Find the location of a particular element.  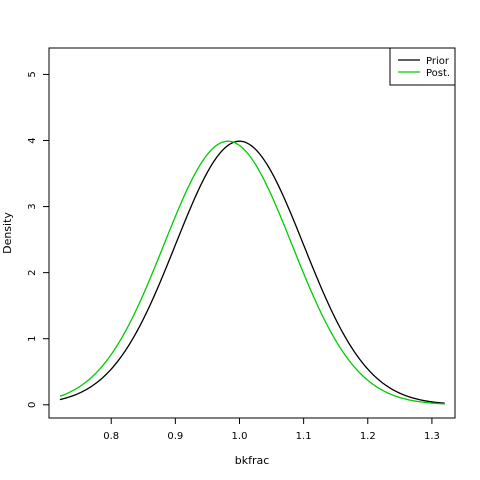

x-tick-label: 1.1 is located at coordinates (304, 436).